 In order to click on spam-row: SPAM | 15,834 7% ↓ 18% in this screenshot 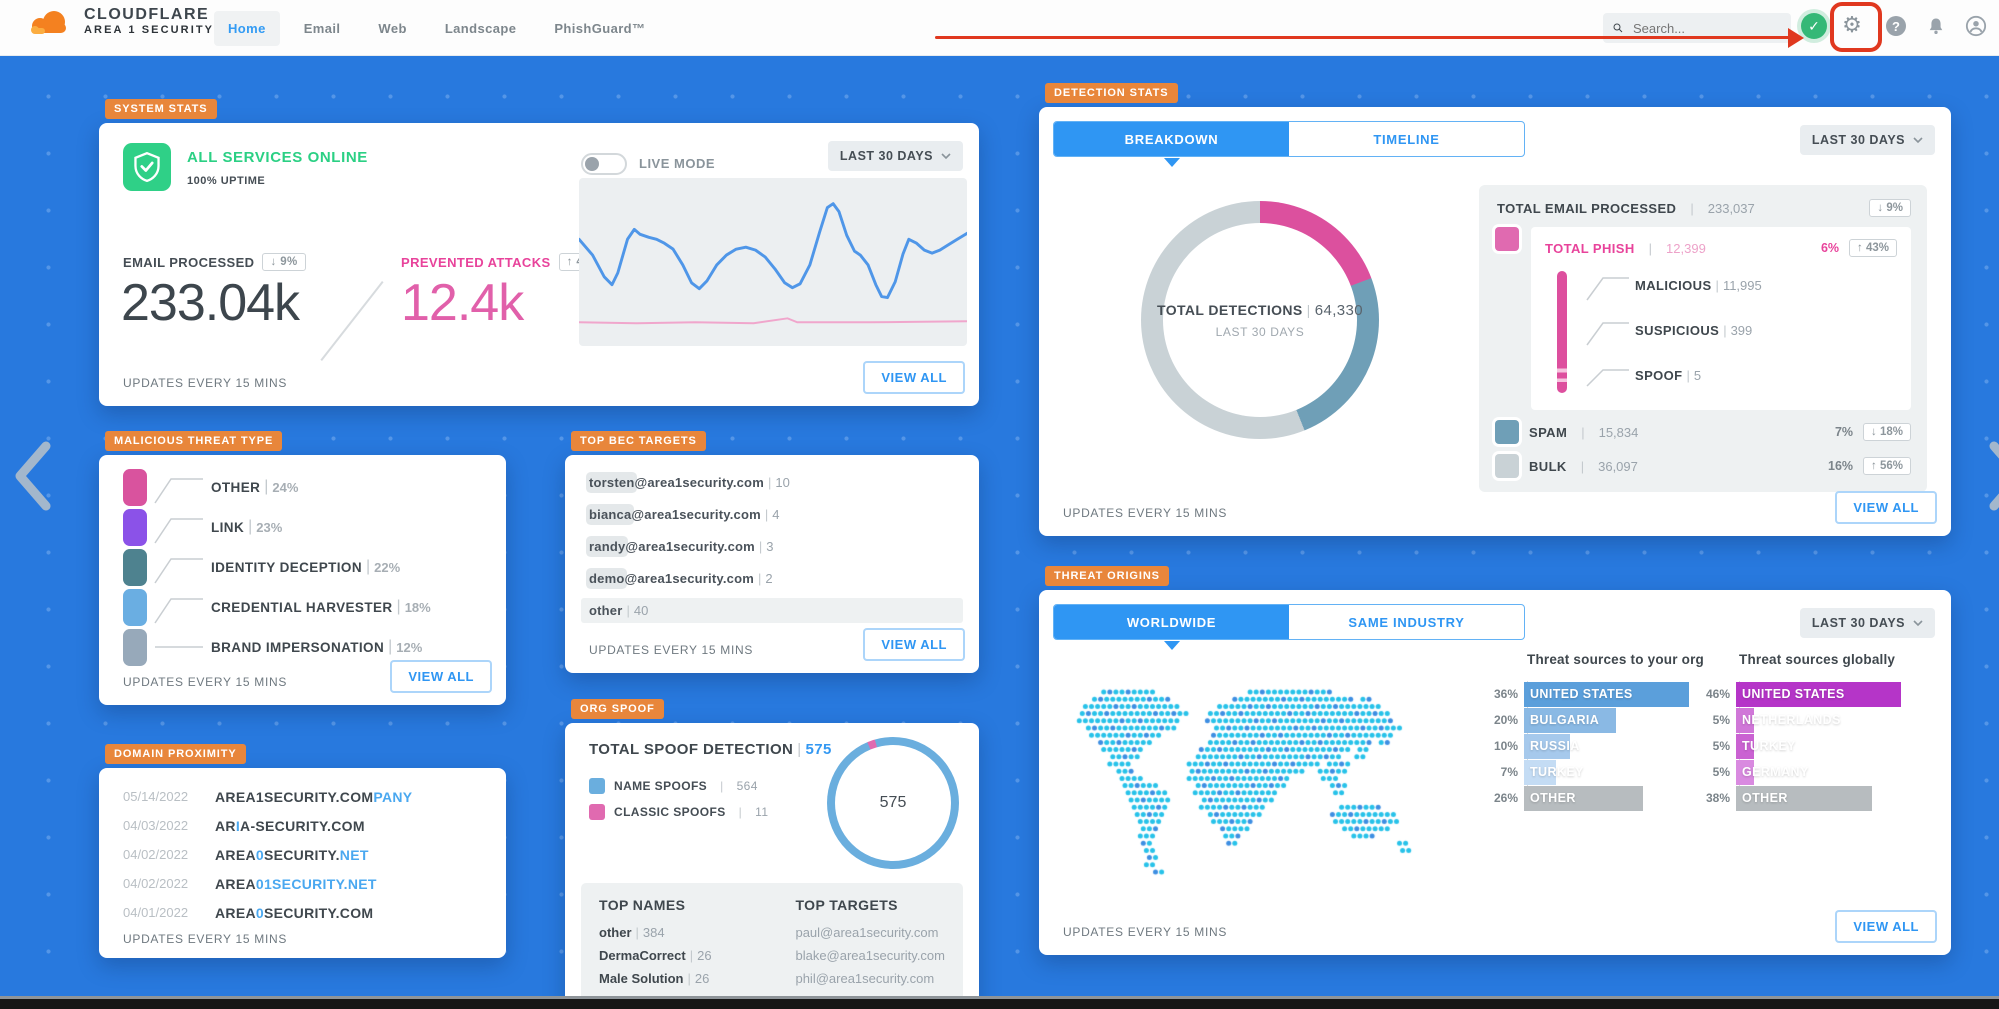, I will do `click(1703, 432)`.